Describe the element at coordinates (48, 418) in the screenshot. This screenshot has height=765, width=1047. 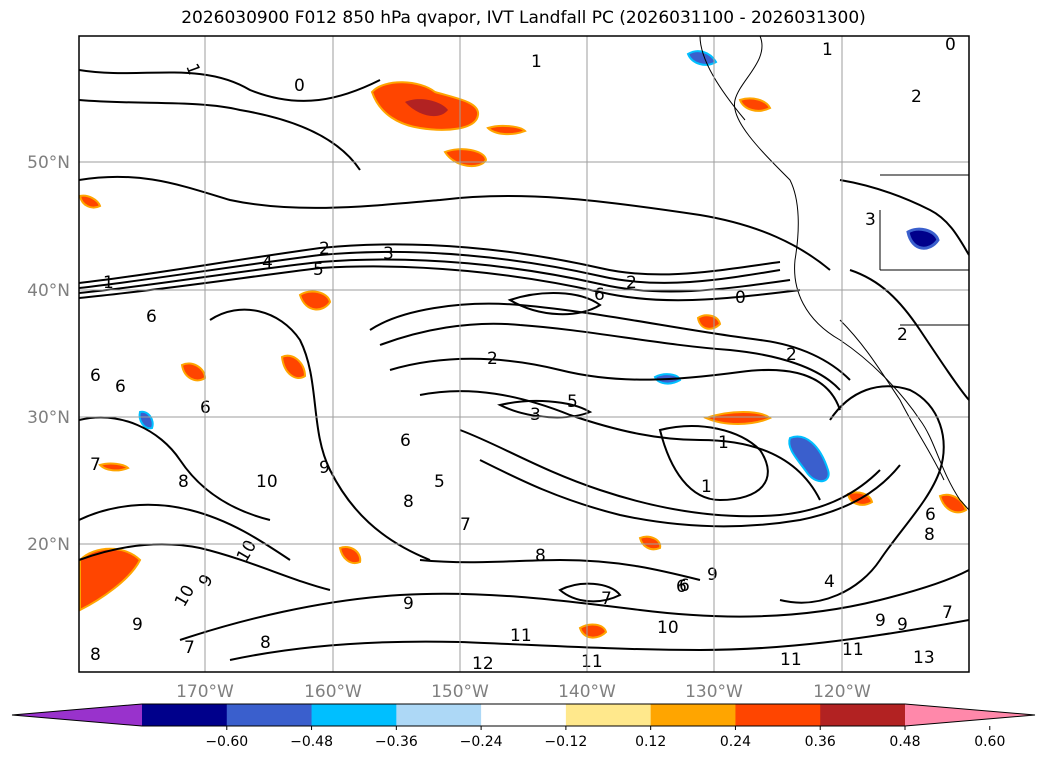
I see `lat-label: 30°N` at that location.